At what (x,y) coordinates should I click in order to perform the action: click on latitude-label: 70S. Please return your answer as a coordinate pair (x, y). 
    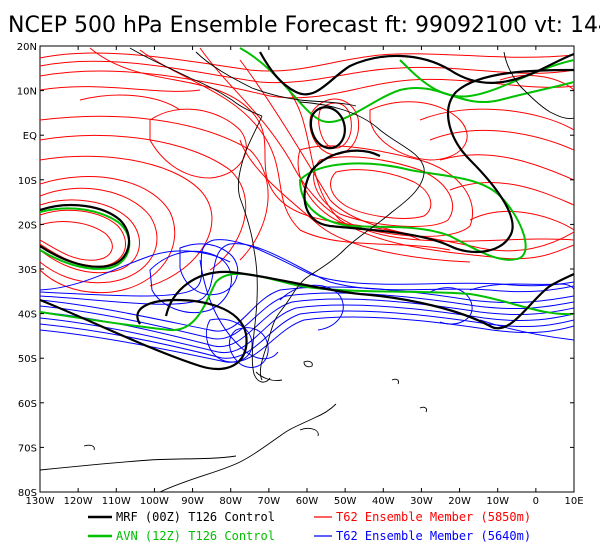
    Looking at the image, I should click on (27, 448).